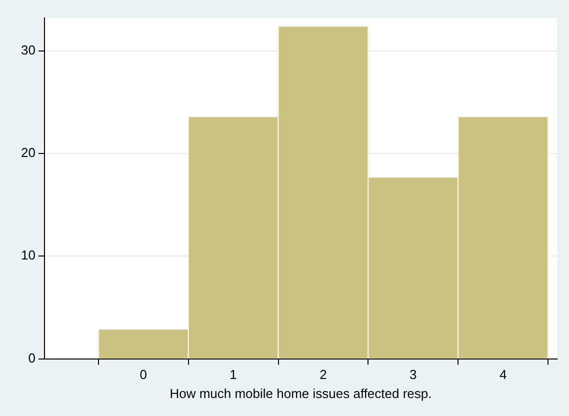  What do you see at coordinates (301, 393) in the screenshot?
I see `x-axis-title: How much mobile home issues affected resp.` at bounding box center [301, 393].